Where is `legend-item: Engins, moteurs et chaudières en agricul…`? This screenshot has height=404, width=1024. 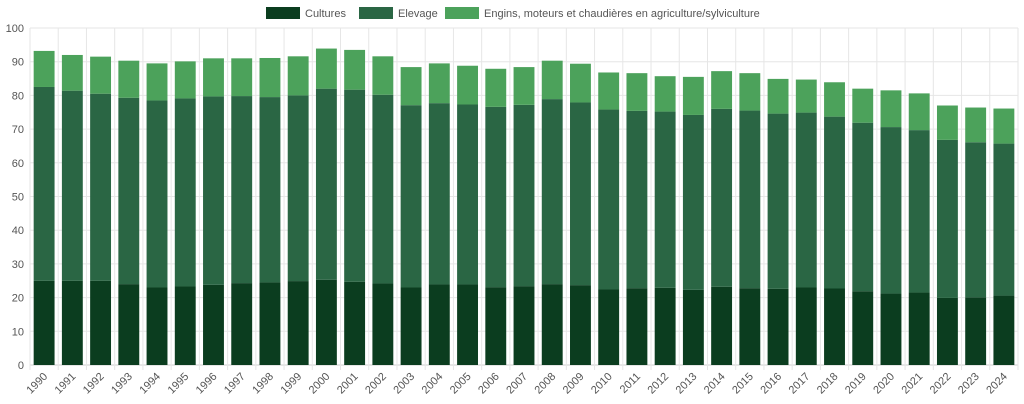
legend-item: Engins, moteurs et chaudières en agricul… is located at coordinates (602, 13).